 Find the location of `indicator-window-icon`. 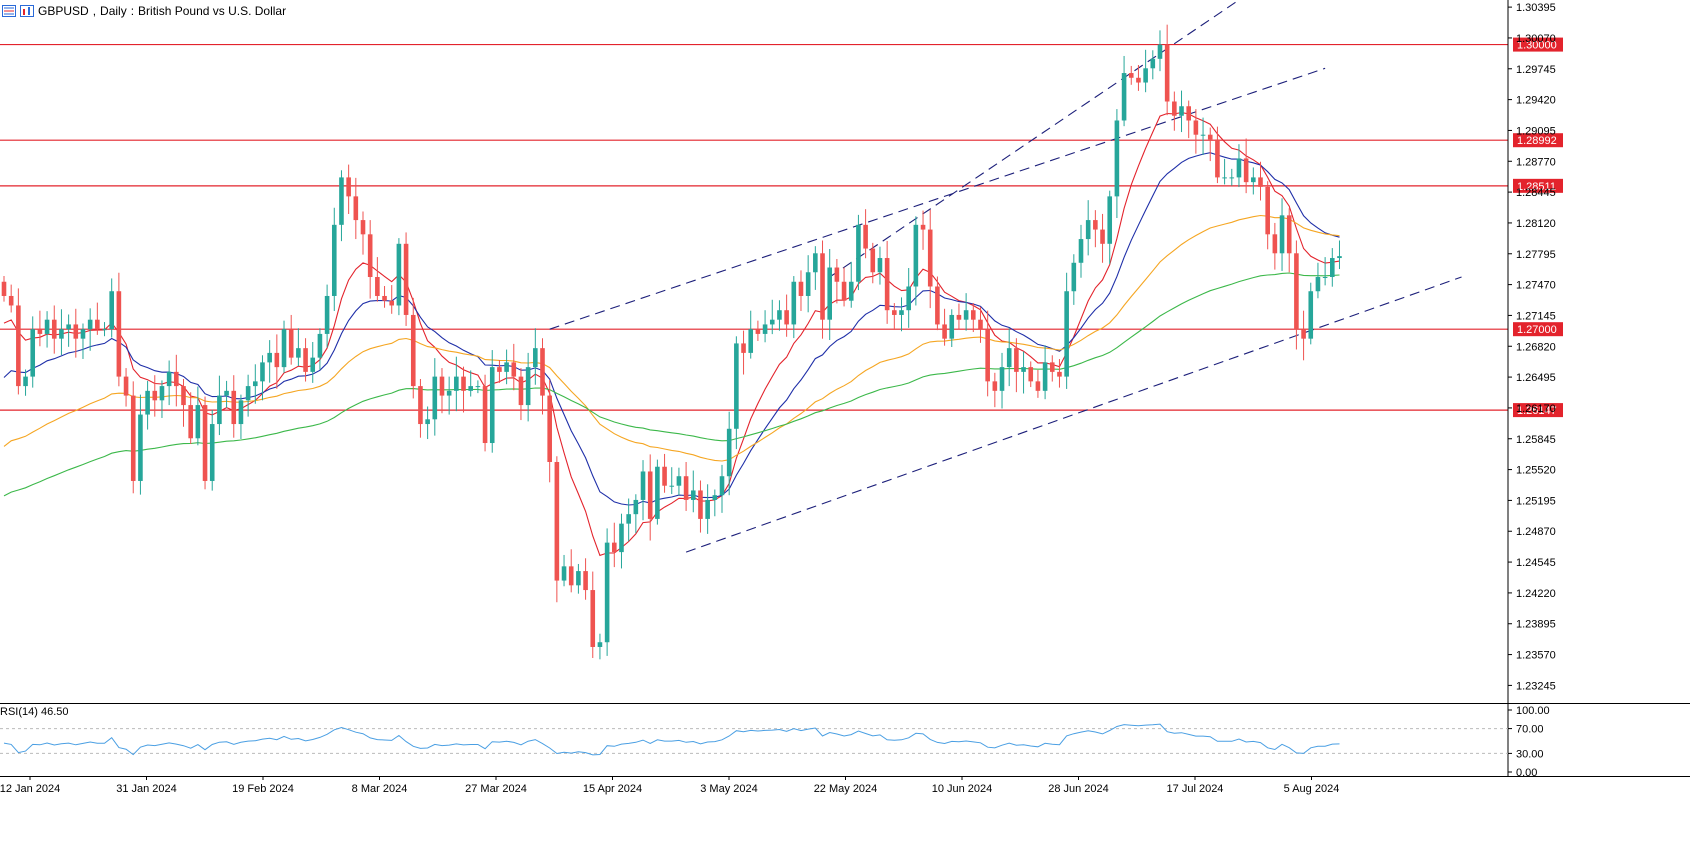

indicator-window-icon is located at coordinates (27, 11).